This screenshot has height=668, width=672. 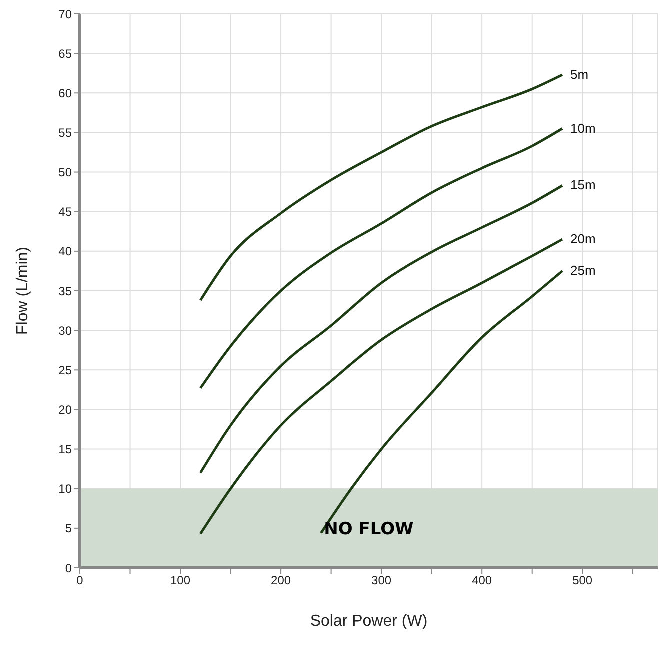 I want to click on x-tick-label: 500, so click(x=582, y=581).